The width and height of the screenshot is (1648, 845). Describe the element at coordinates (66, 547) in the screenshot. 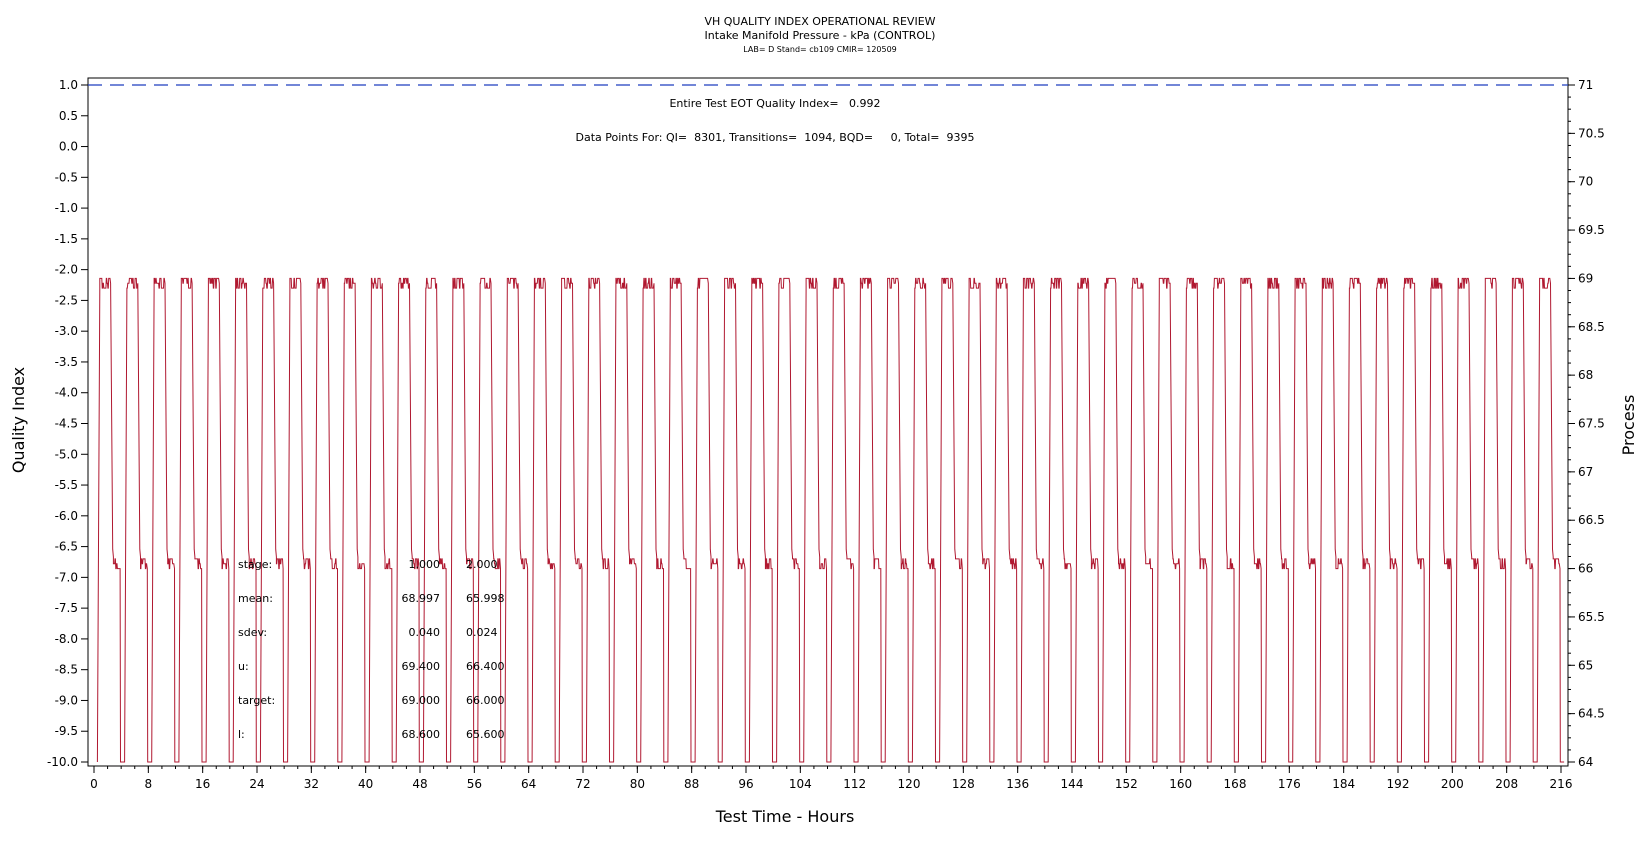

I see `y-tick-label: -6.5` at that location.